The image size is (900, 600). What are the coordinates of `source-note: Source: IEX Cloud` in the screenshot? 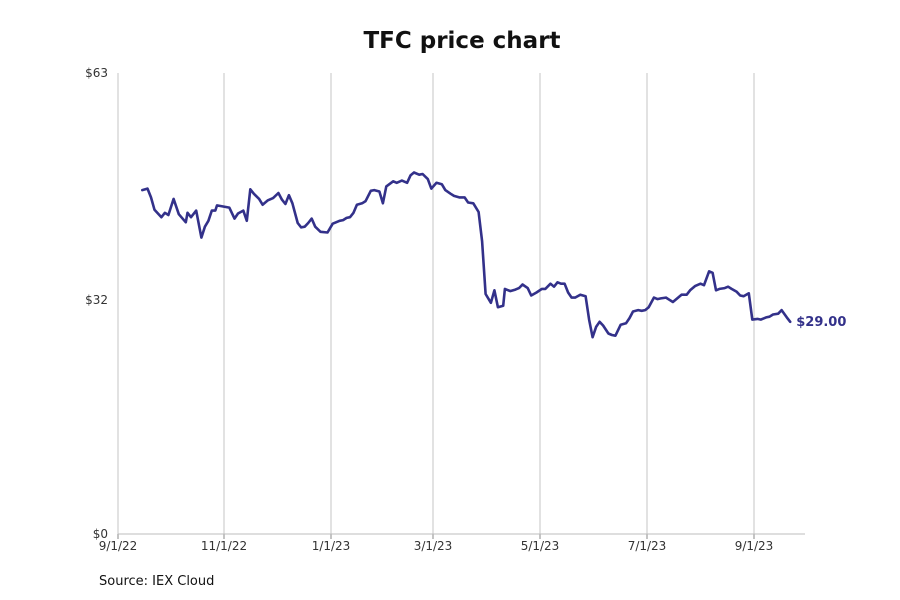 It's located at (157, 581).